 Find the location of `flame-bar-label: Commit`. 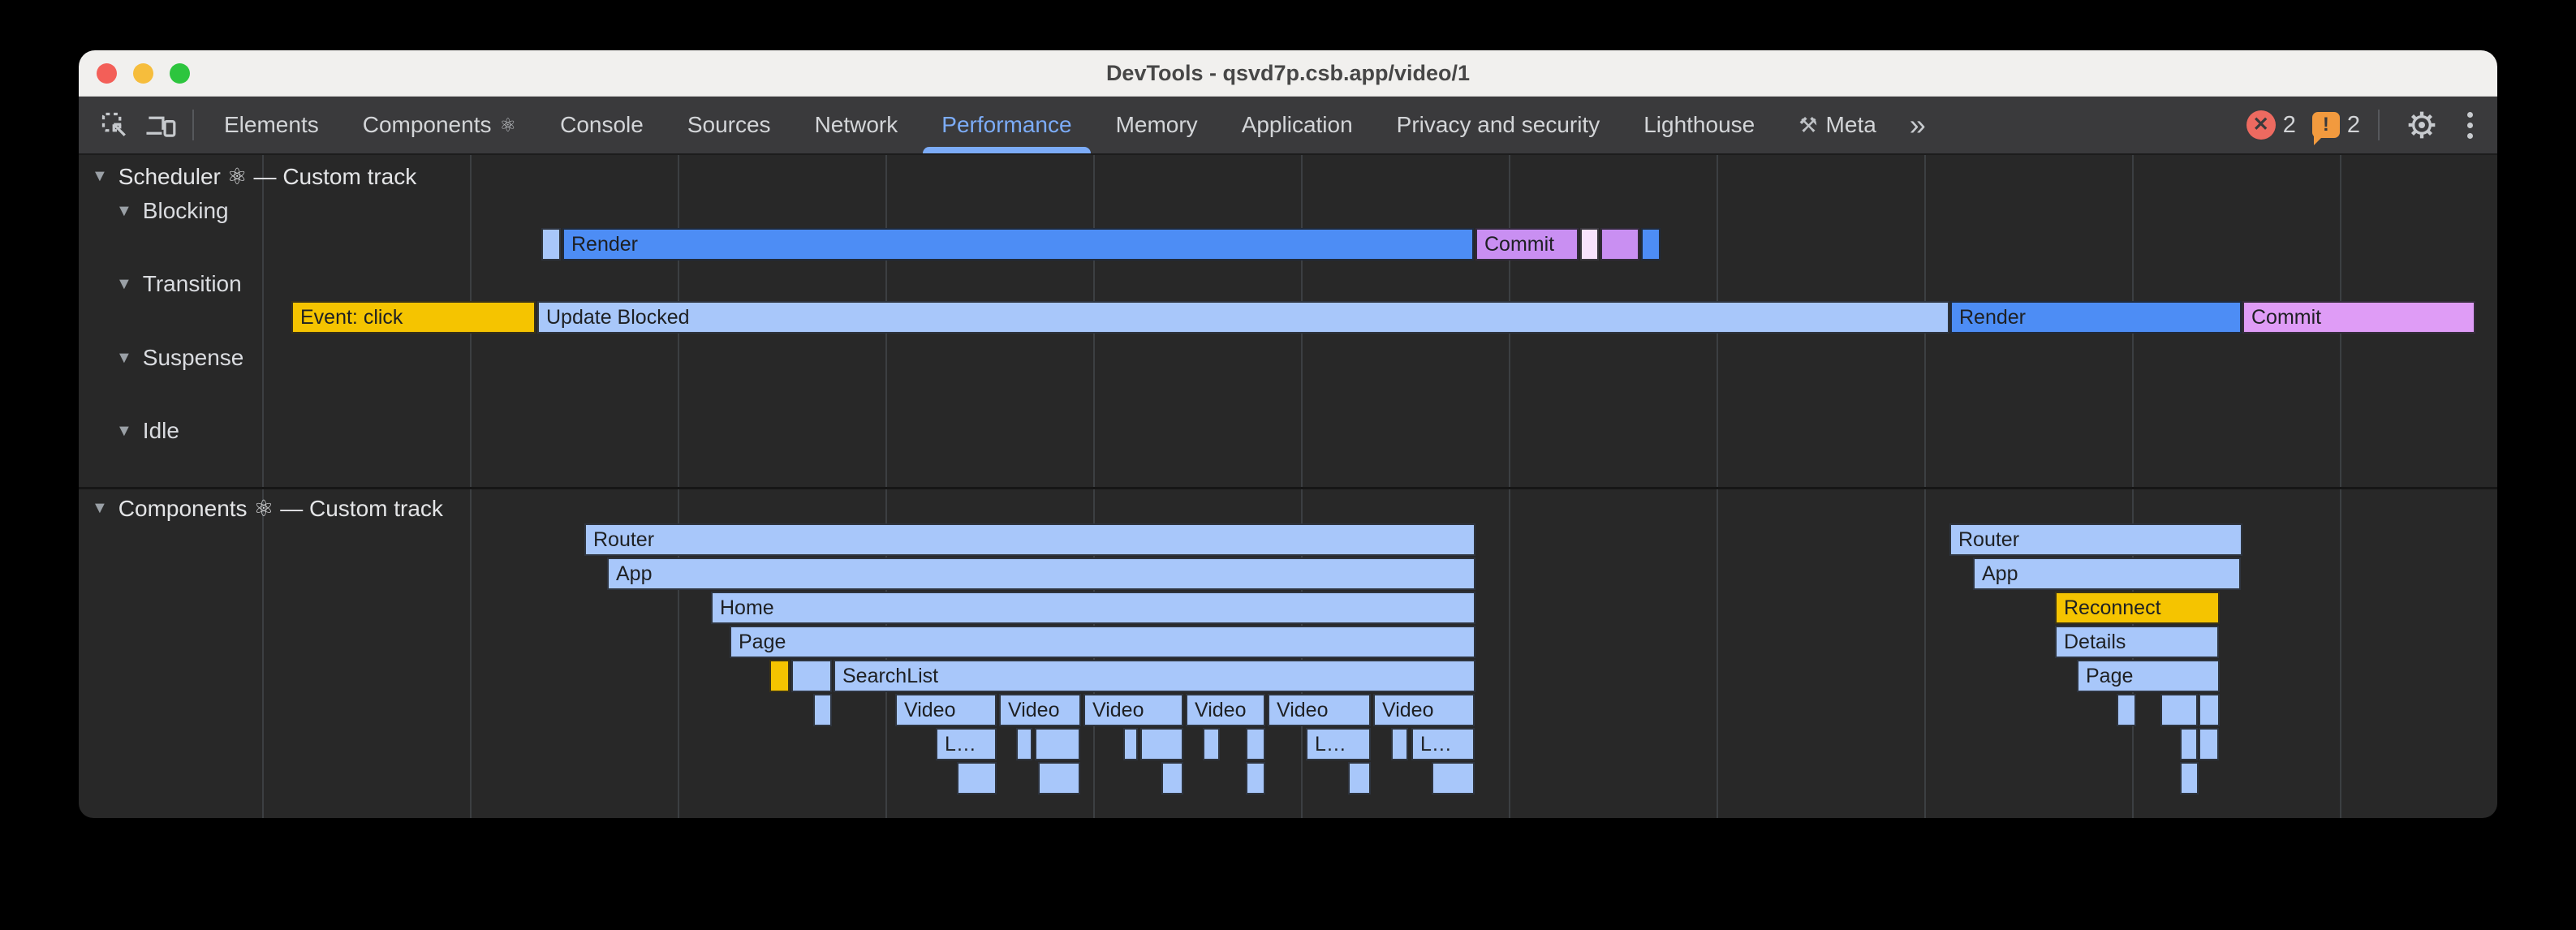

flame-bar-label: Commit is located at coordinates (2287, 317).